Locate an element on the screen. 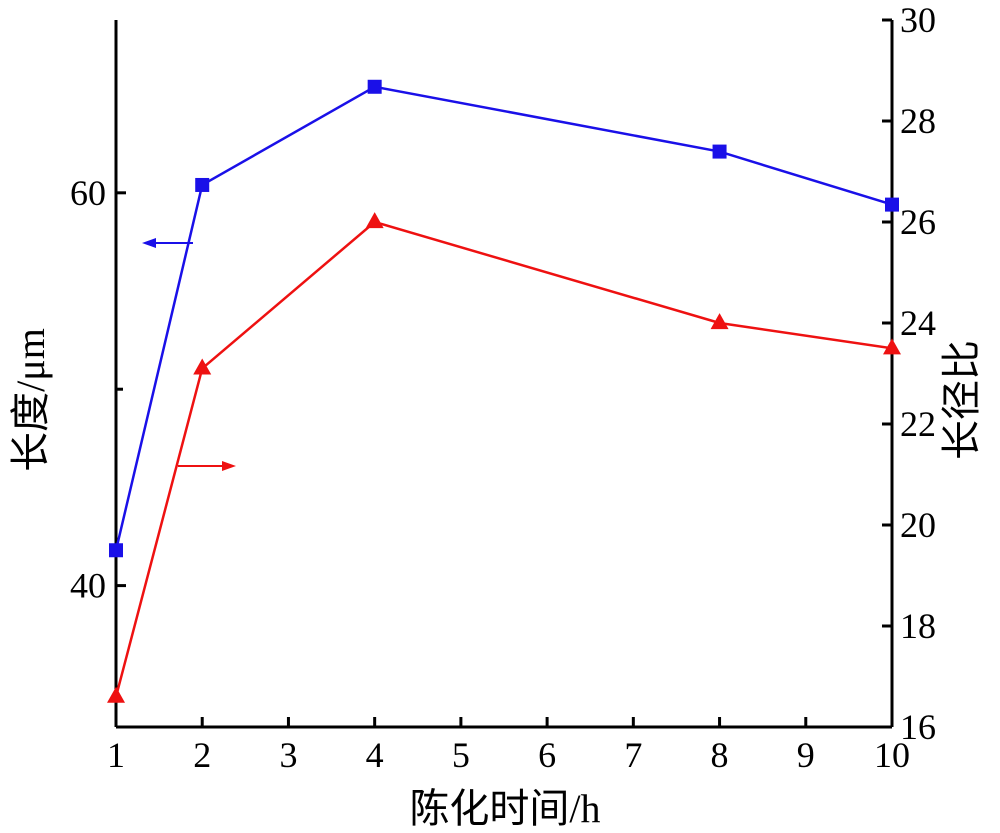 The height and width of the screenshot is (833, 1000). left-y-axis-title: 长度/μm is located at coordinates (30, 400).